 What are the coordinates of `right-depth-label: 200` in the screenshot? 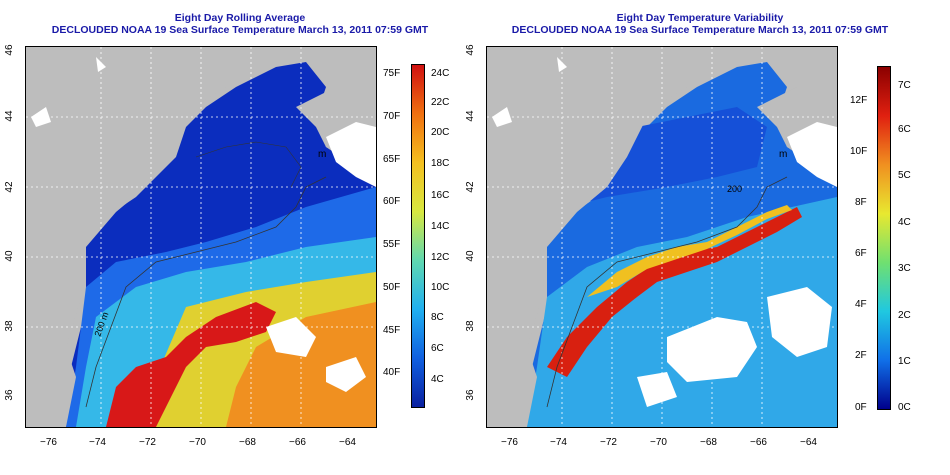 It's located at (734, 189).